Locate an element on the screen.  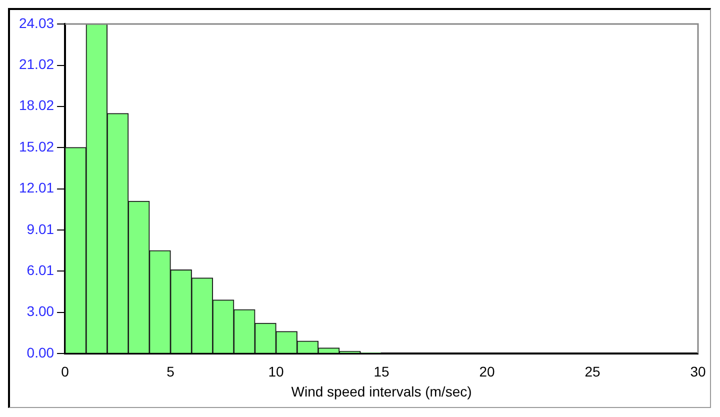
y-tick-label: 24.03 is located at coordinates (36, 22).